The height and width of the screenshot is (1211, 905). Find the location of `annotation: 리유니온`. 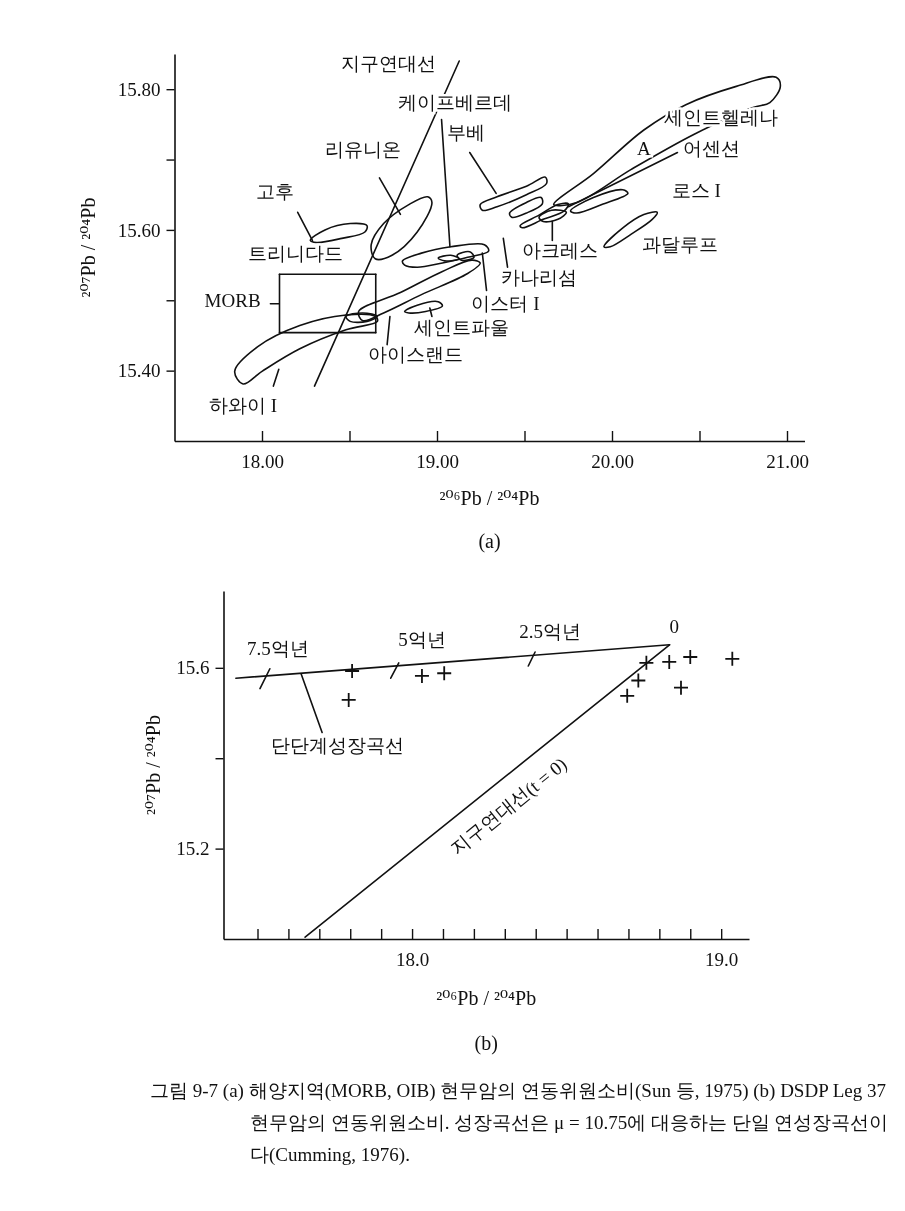

annotation: 리유니온 is located at coordinates (362, 150).